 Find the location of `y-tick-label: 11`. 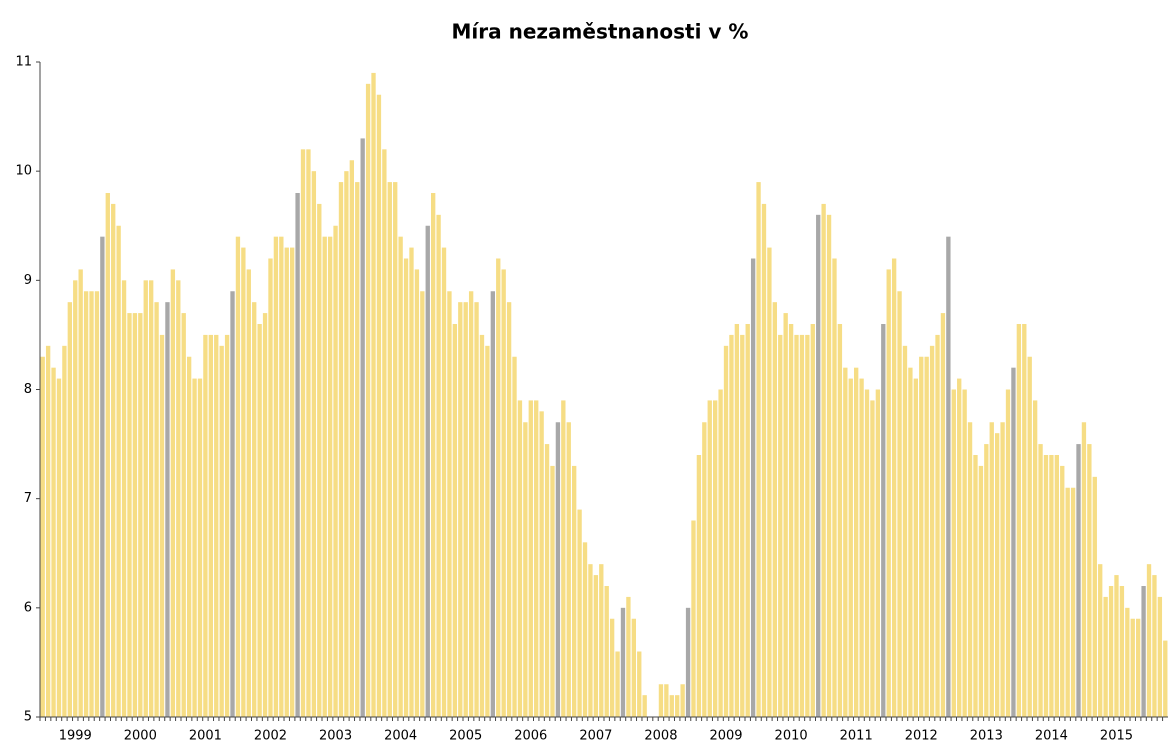

y-tick-label: 11 is located at coordinates (23, 62).